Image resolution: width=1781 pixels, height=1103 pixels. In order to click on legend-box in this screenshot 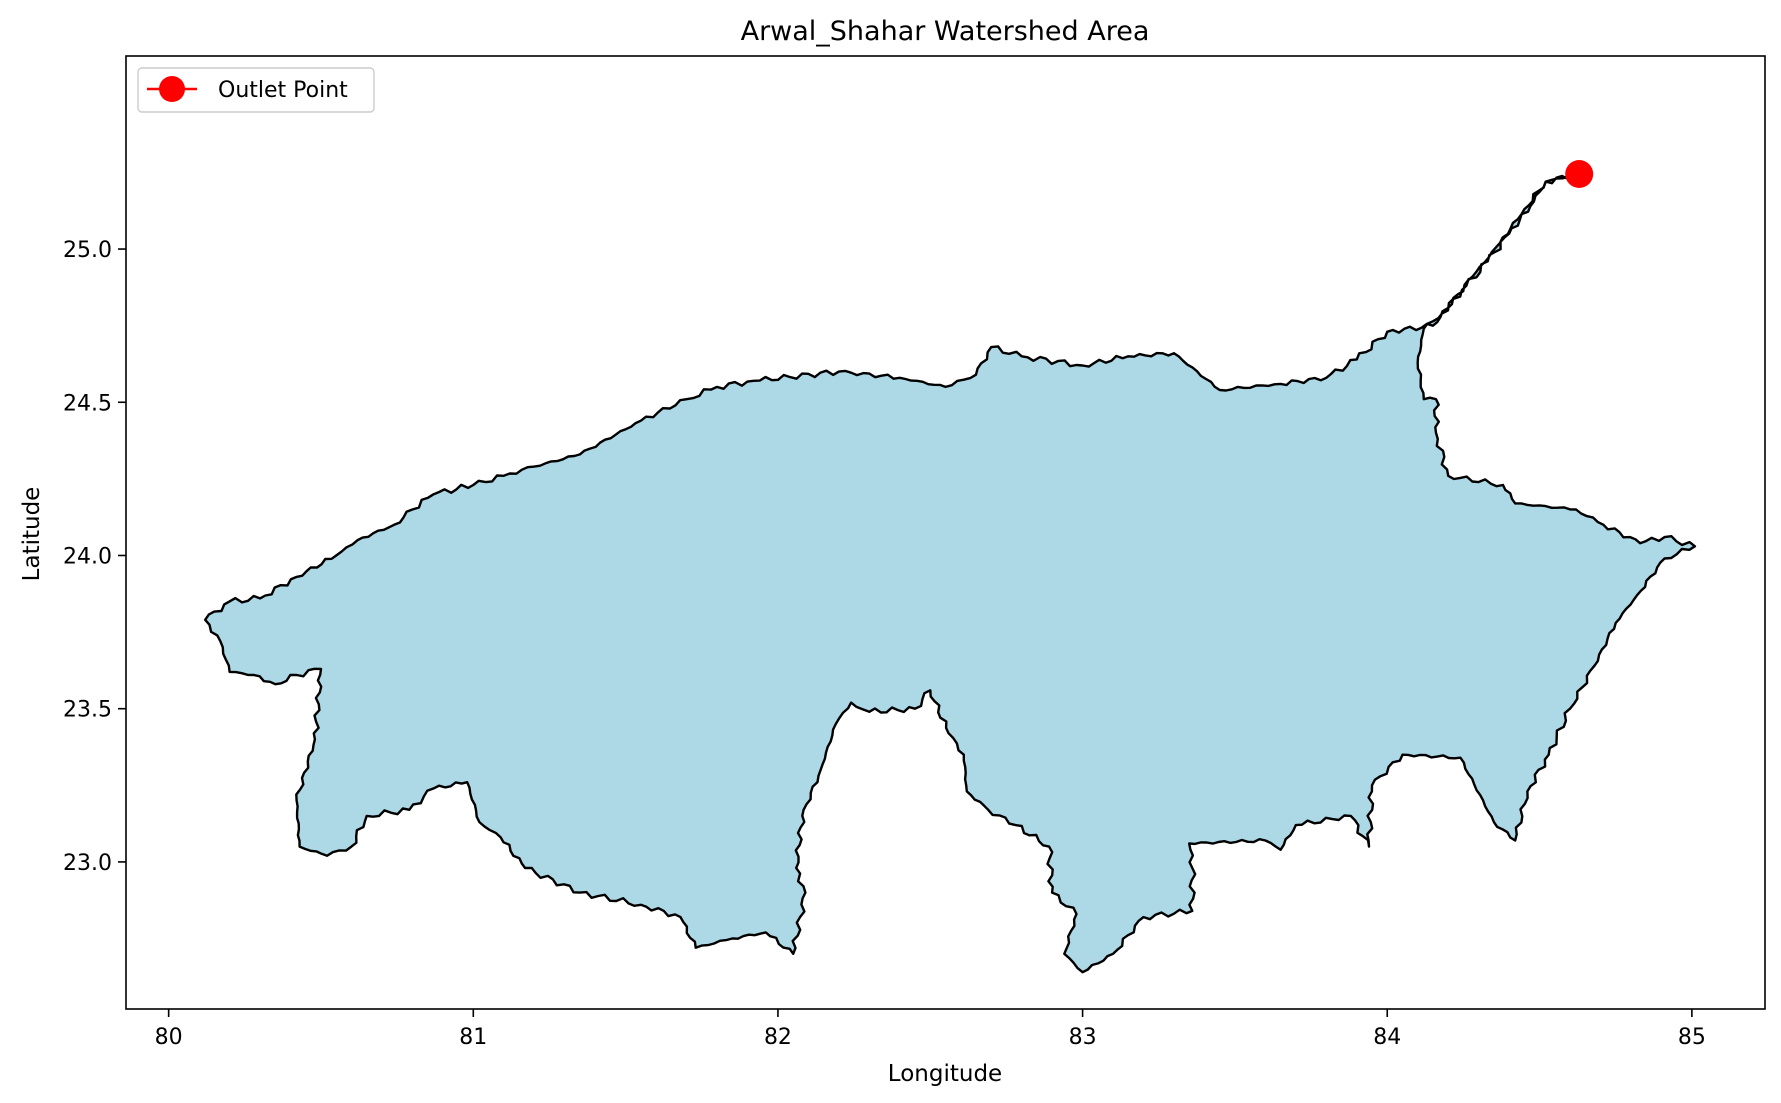, I will do `click(256, 90)`.